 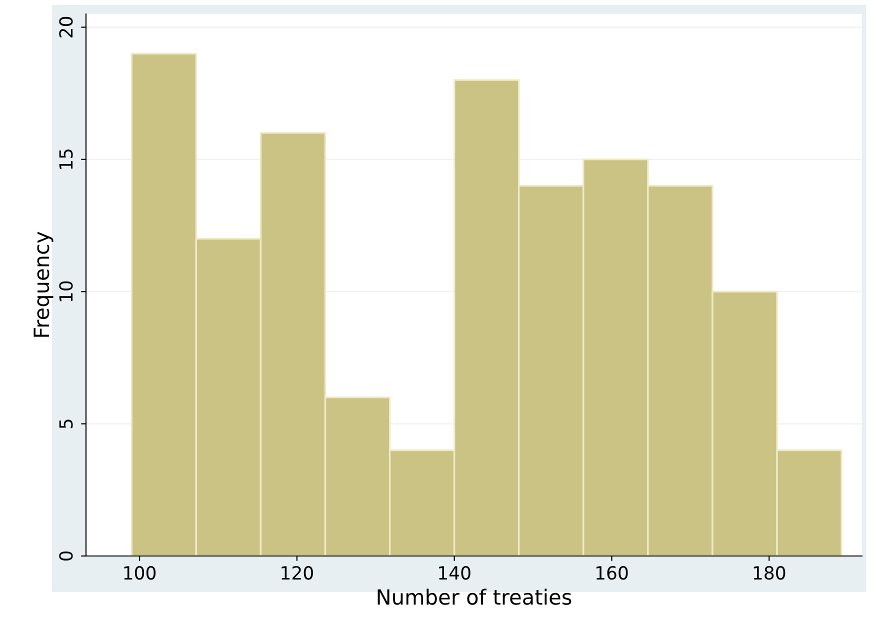 What do you see at coordinates (140, 573) in the screenshot?
I see `x-tick-label: 100` at bounding box center [140, 573].